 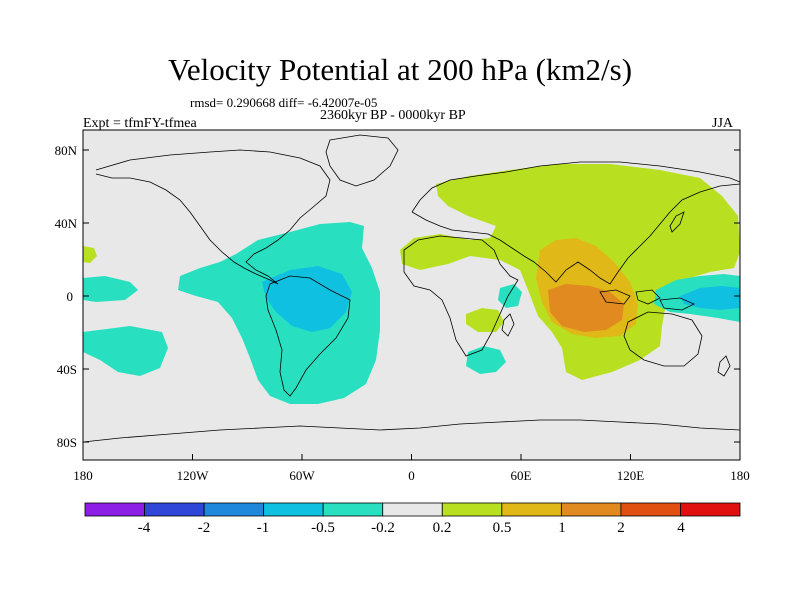 I want to click on coastline-africa, so click(x=461, y=296).